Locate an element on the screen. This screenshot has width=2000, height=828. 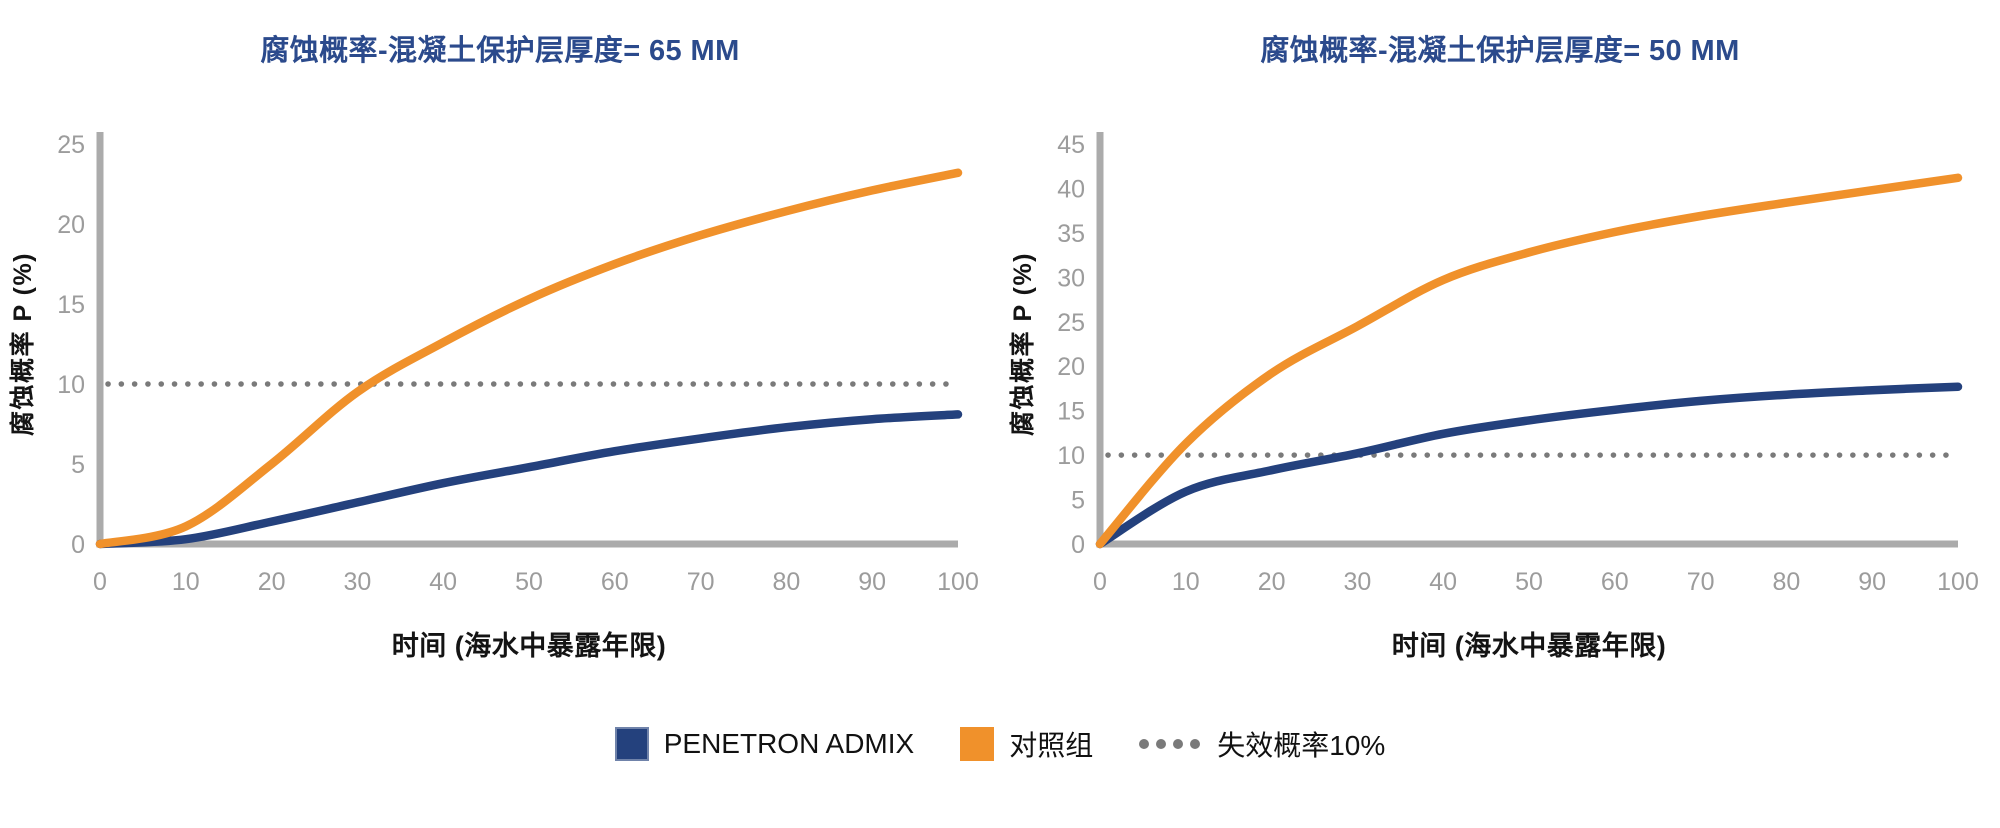
svg-text: 45 is located at coordinates (1071, 145).